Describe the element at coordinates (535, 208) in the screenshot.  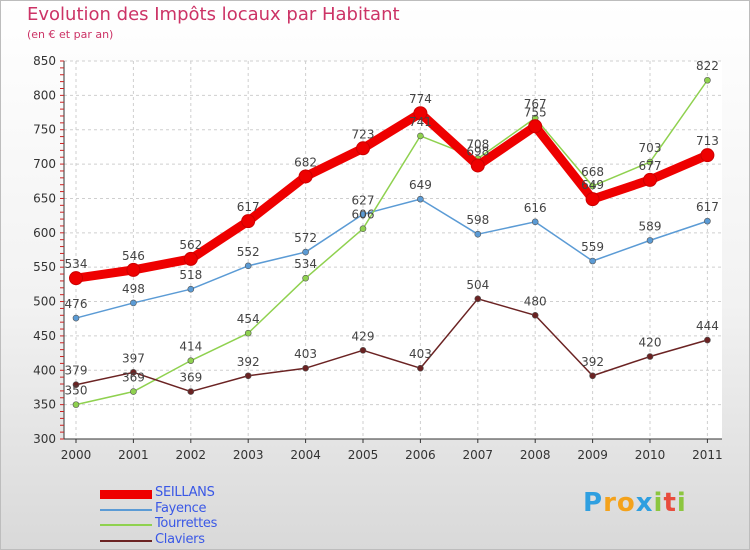
I see `data-label-fayence: 616` at that location.